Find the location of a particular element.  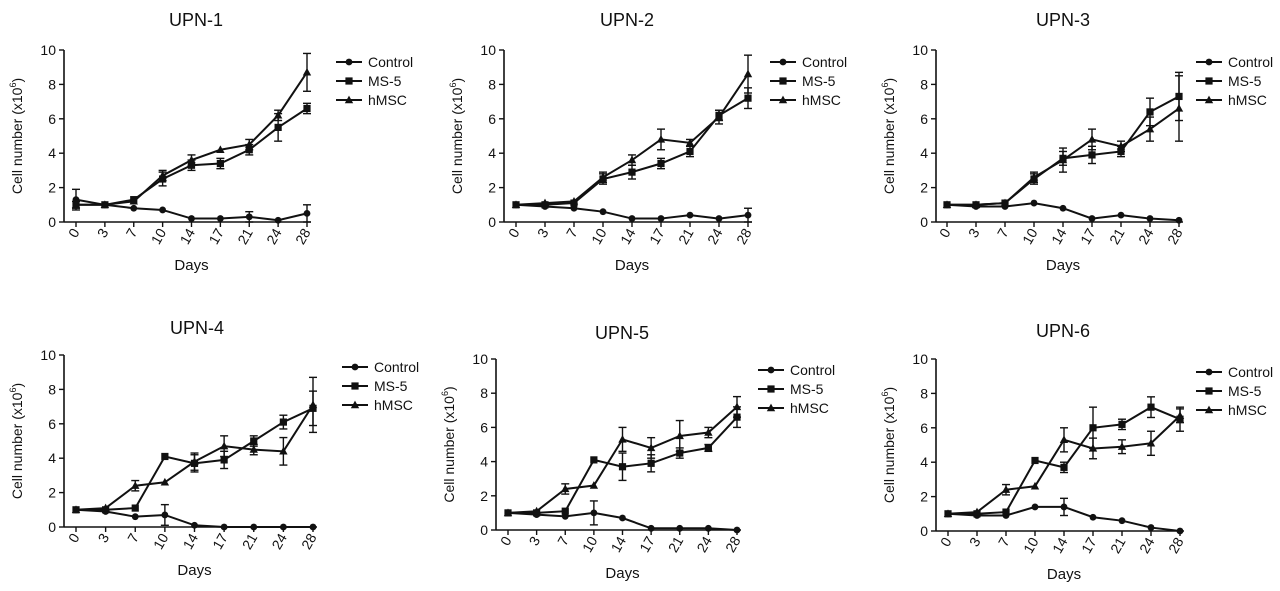

x-tick-label: 10 is located at coordinates (161, 541).